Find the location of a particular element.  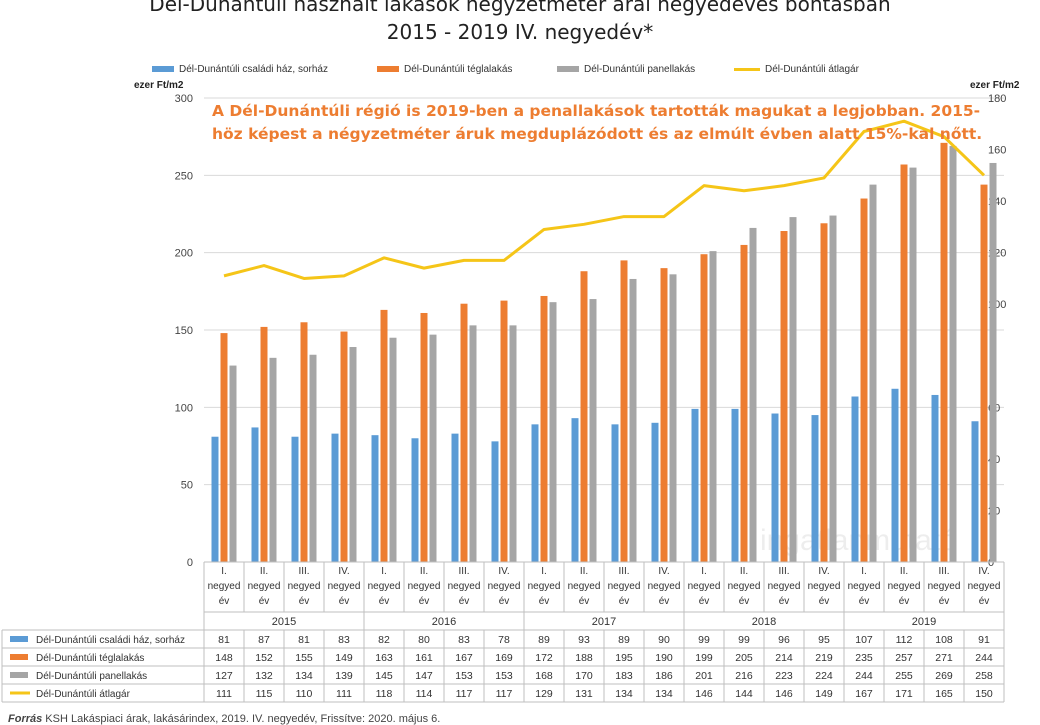

year-label: 2016 is located at coordinates (444, 622).